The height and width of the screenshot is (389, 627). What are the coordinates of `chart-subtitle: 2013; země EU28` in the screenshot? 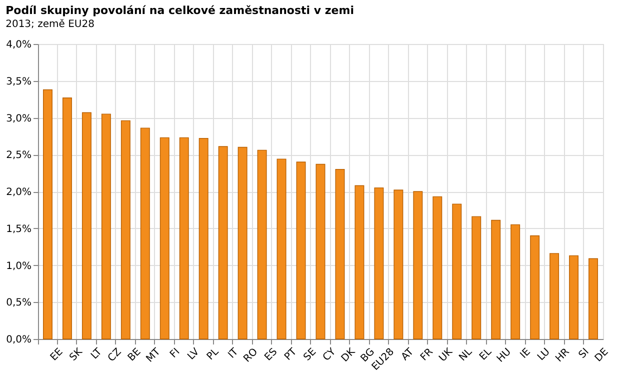 It's located at (50, 24).